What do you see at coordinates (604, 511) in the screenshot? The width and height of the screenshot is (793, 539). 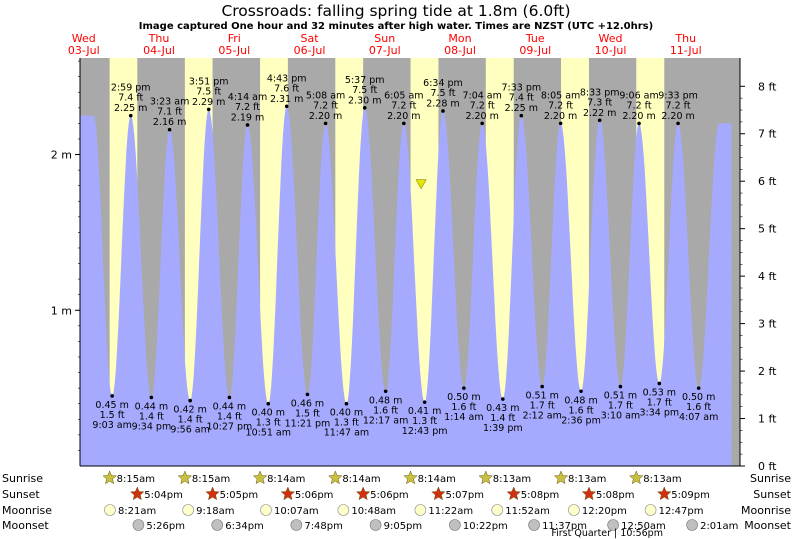 I see `moonrise-time: 12:20pm` at bounding box center [604, 511].